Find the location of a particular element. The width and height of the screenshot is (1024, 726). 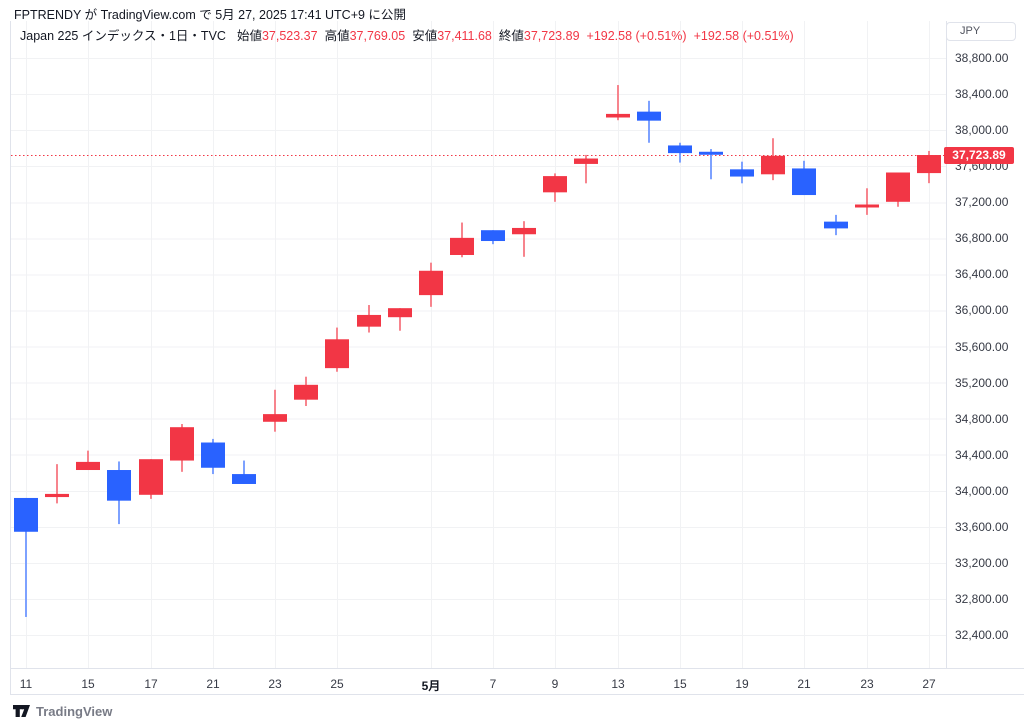

price-tick-label: 38,400.00 is located at coordinates (982, 94).